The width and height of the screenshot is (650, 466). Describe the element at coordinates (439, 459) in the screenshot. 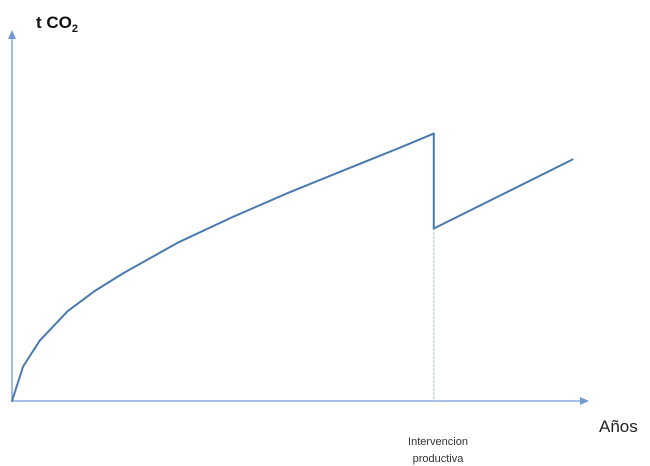

I see `intervention-label-line2: productiva` at that location.